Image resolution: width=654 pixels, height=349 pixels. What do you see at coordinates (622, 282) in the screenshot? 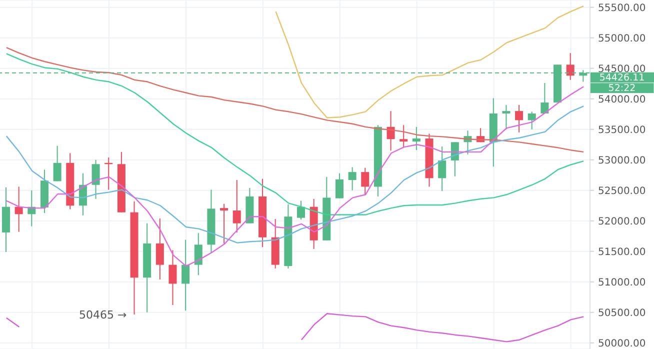
I see `y-tick-label: 51000.00` at bounding box center [622, 282].